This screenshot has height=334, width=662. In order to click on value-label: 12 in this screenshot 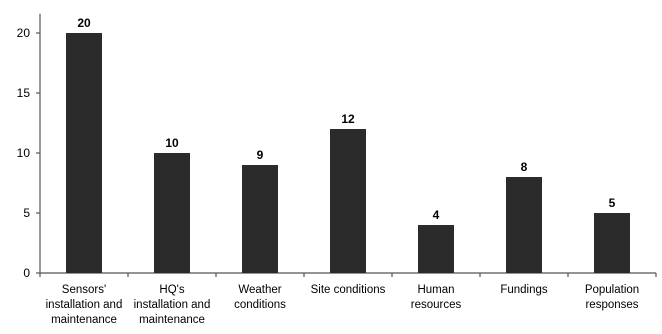, I will do `click(348, 119)`.